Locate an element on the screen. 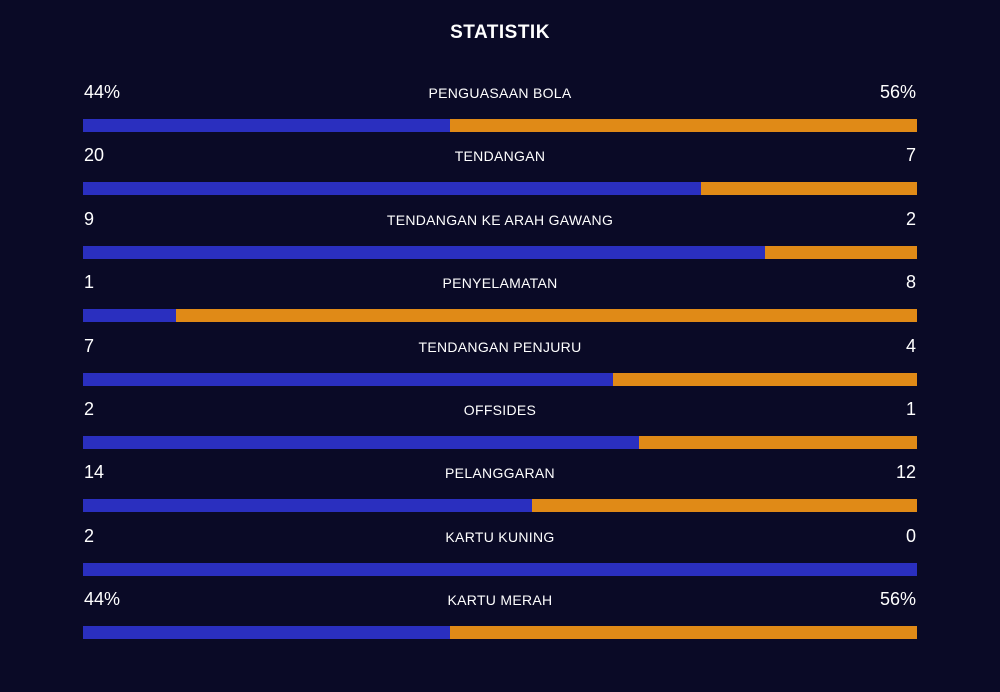  home-value: 1 is located at coordinates (89, 282).